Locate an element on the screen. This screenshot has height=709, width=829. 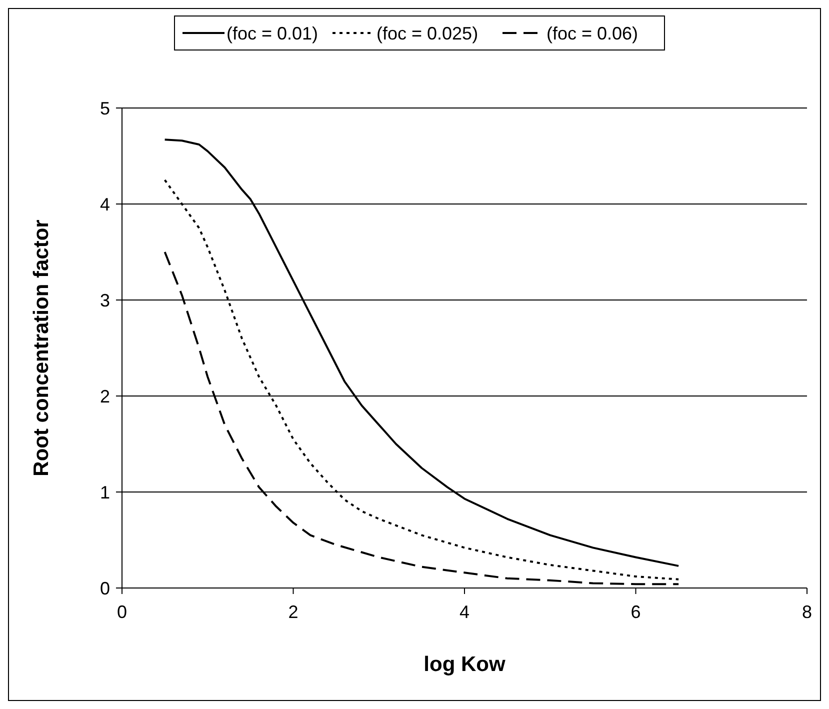
legend-label: (foc = 0.01) is located at coordinates (272, 33).